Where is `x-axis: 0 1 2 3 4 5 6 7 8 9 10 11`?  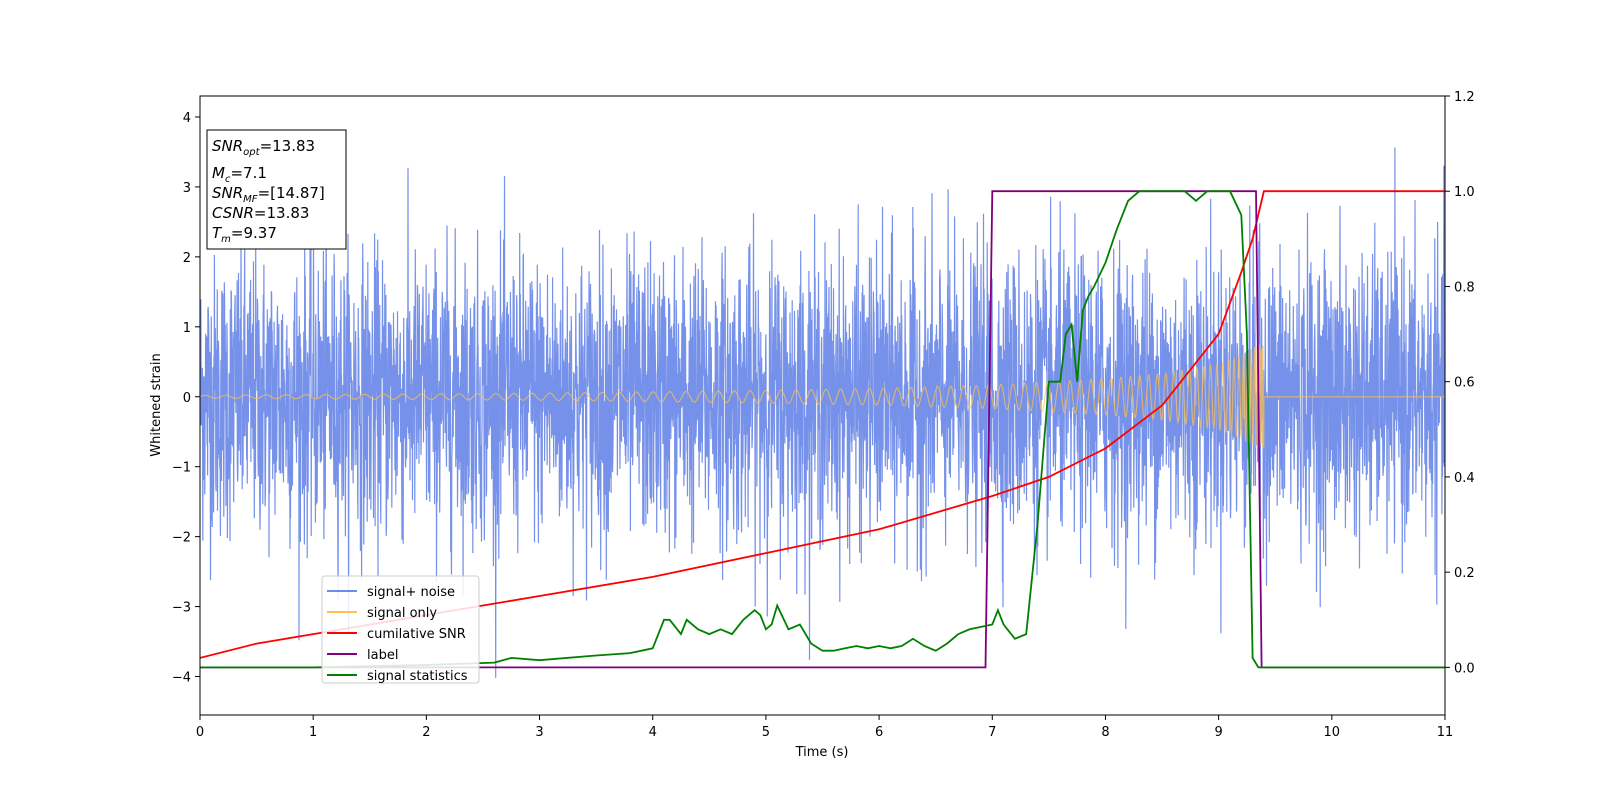 x-axis: 0 1 2 3 4 5 6 7 8 9 10 11 is located at coordinates (824, 727).